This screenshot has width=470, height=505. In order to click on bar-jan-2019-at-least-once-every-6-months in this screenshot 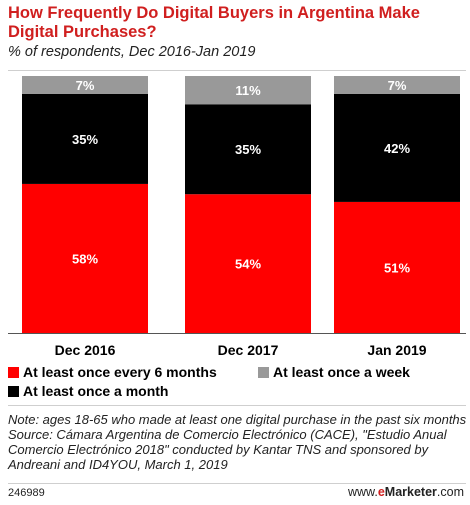, I will do `click(397, 267)`.